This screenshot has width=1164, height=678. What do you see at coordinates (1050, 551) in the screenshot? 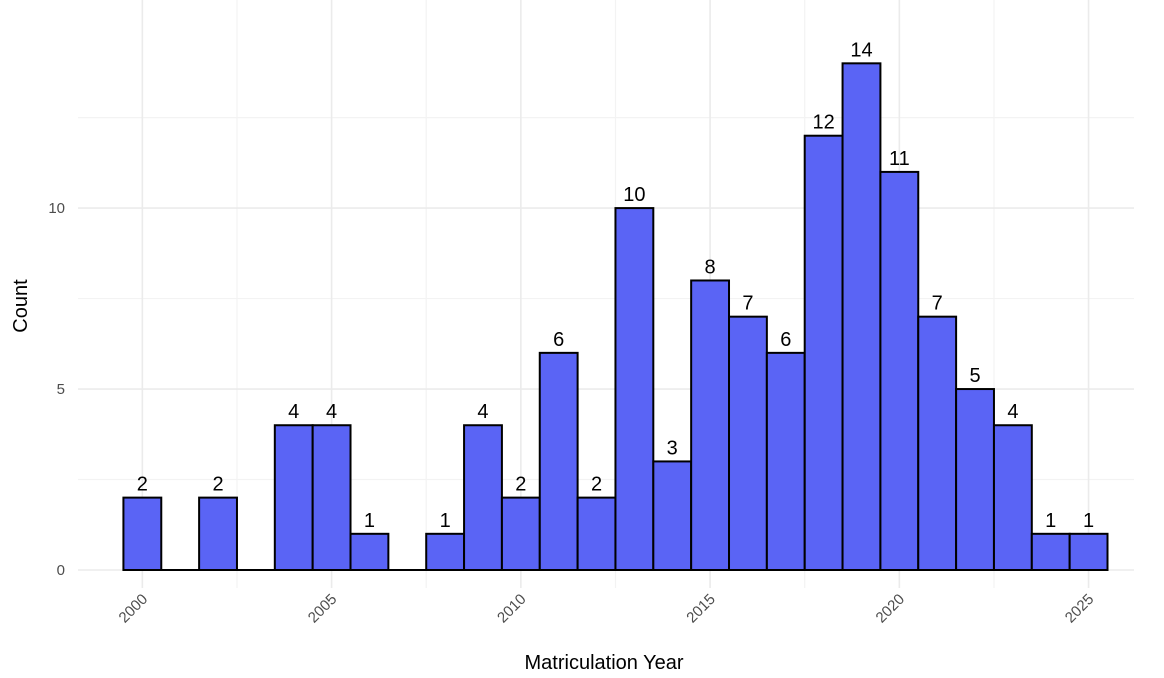
I see `bar-2024` at bounding box center [1050, 551].